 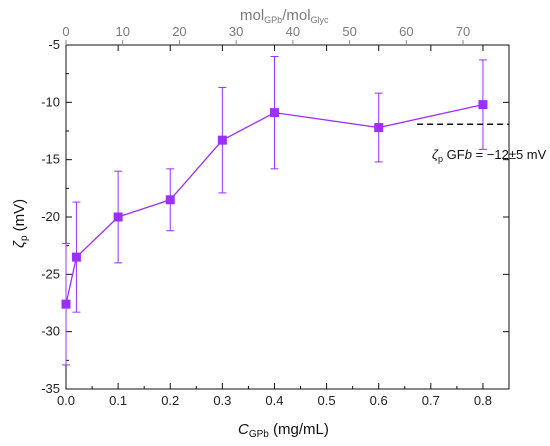 I want to click on reference-label-subscript: p, so click(x=440, y=159).